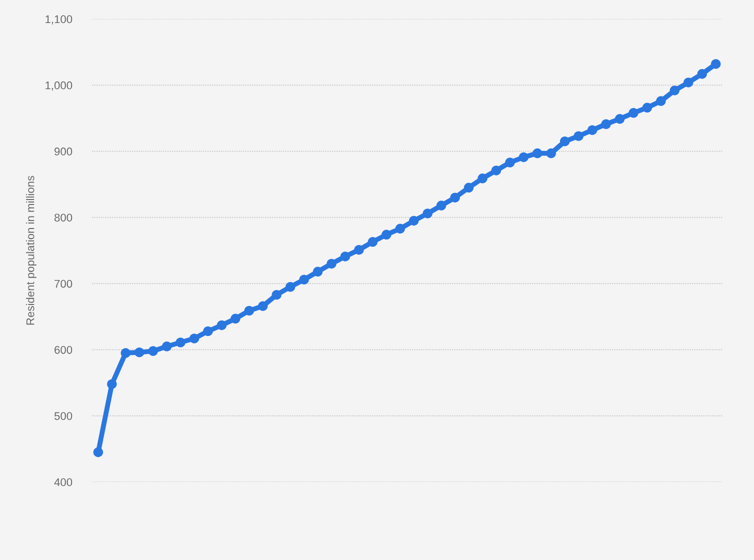 The width and height of the screenshot is (754, 560). What do you see at coordinates (63, 152) in the screenshot?
I see `y-tick-label: 900` at bounding box center [63, 152].